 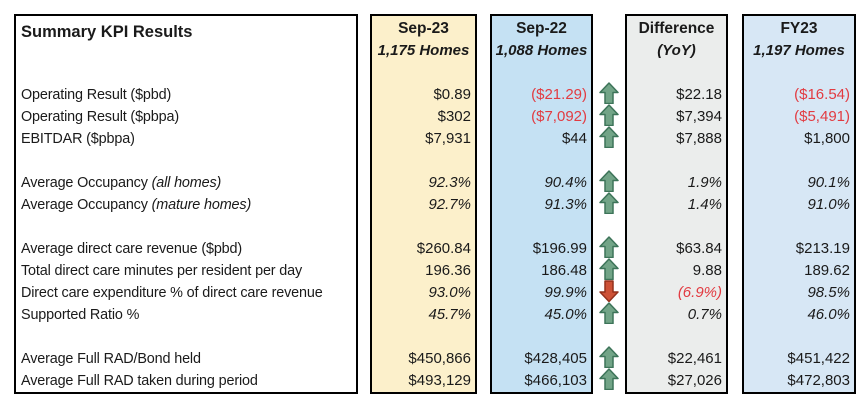 What do you see at coordinates (439, 380) in the screenshot?
I see `kpi-value-sep23: $493,129` at bounding box center [439, 380].